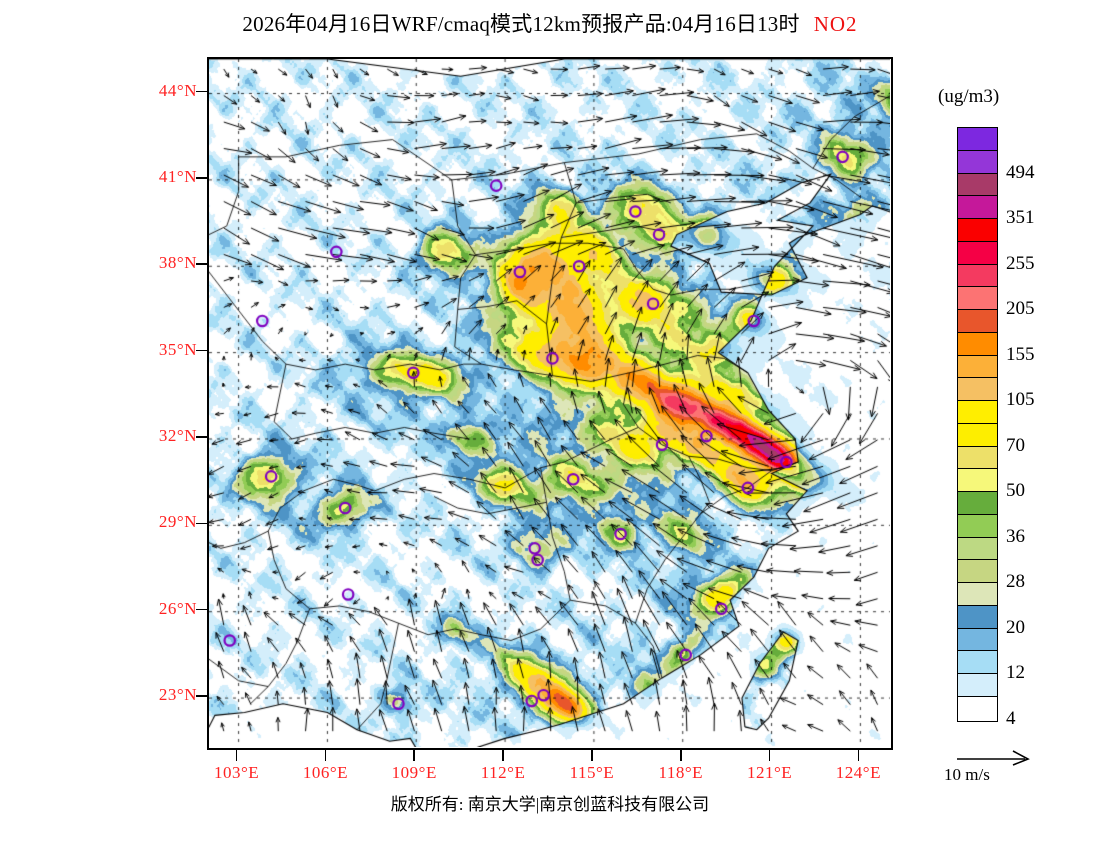 The width and height of the screenshot is (1100, 850). What do you see at coordinates (1015, 536) in the screenshot?
I see `colorbar-tick-label: 36` at bounding box center [1015, 536].